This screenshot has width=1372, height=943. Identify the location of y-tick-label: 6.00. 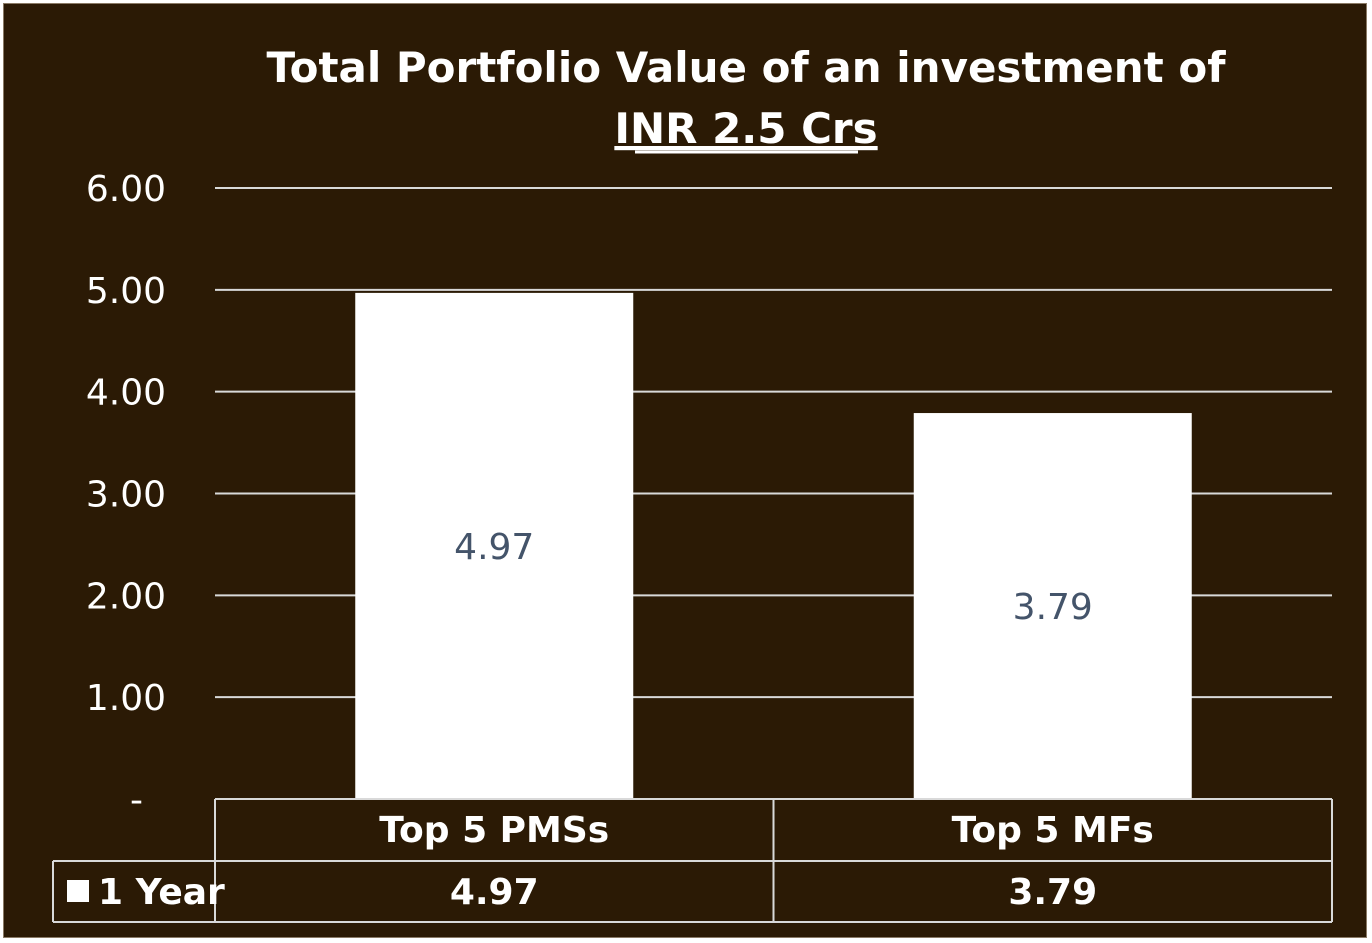
(126, 189).